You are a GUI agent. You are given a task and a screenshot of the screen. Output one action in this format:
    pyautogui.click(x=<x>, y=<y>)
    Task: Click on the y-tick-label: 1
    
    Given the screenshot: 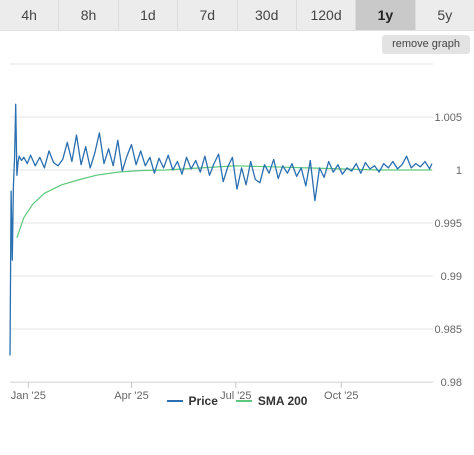 What is the action you would take?
    pyautogui.click(x=459, y=171)
    